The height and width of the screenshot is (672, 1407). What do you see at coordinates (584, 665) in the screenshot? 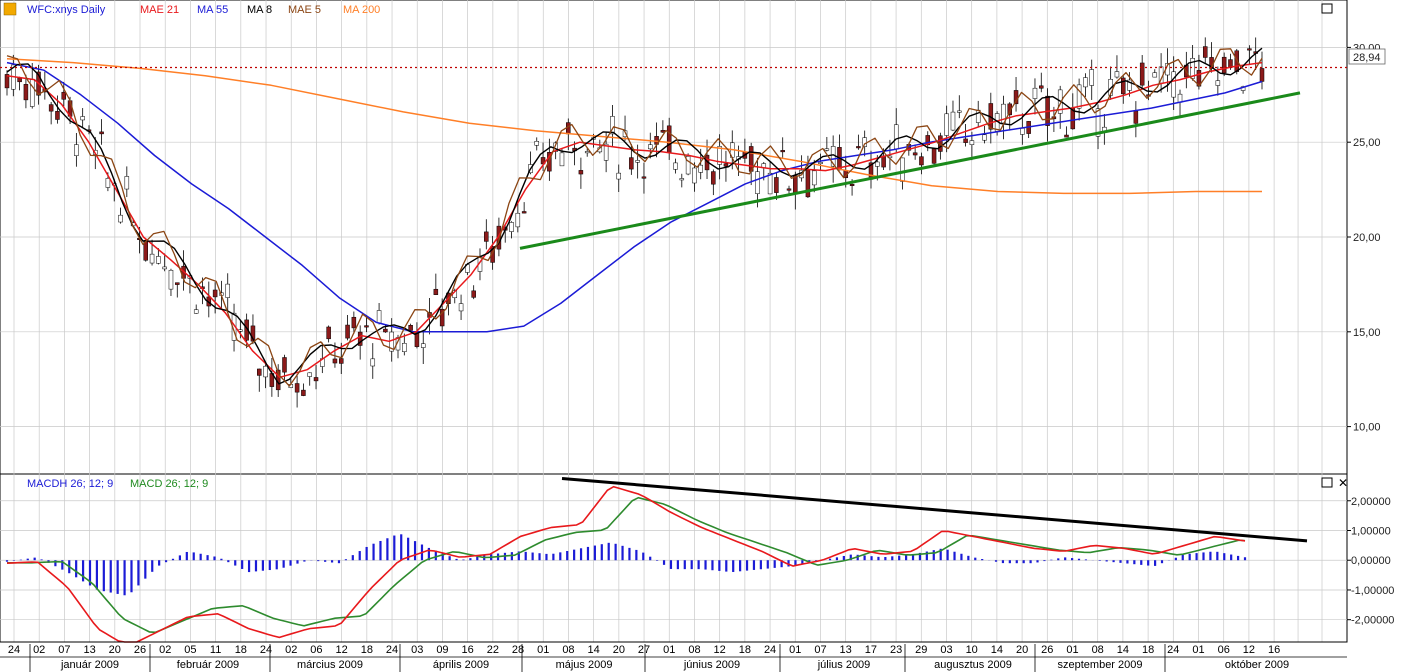
I see `month-label: május 2009` at bounding box center [584, 665].